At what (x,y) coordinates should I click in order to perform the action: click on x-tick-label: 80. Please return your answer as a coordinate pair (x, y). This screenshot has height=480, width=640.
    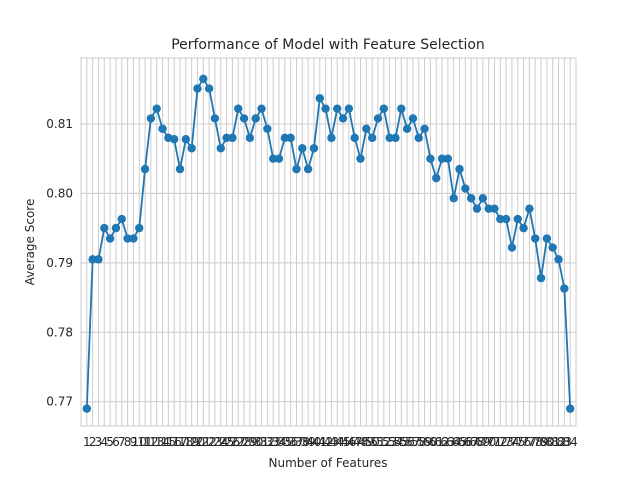
    Looking at the image, I should click on (546, 442).